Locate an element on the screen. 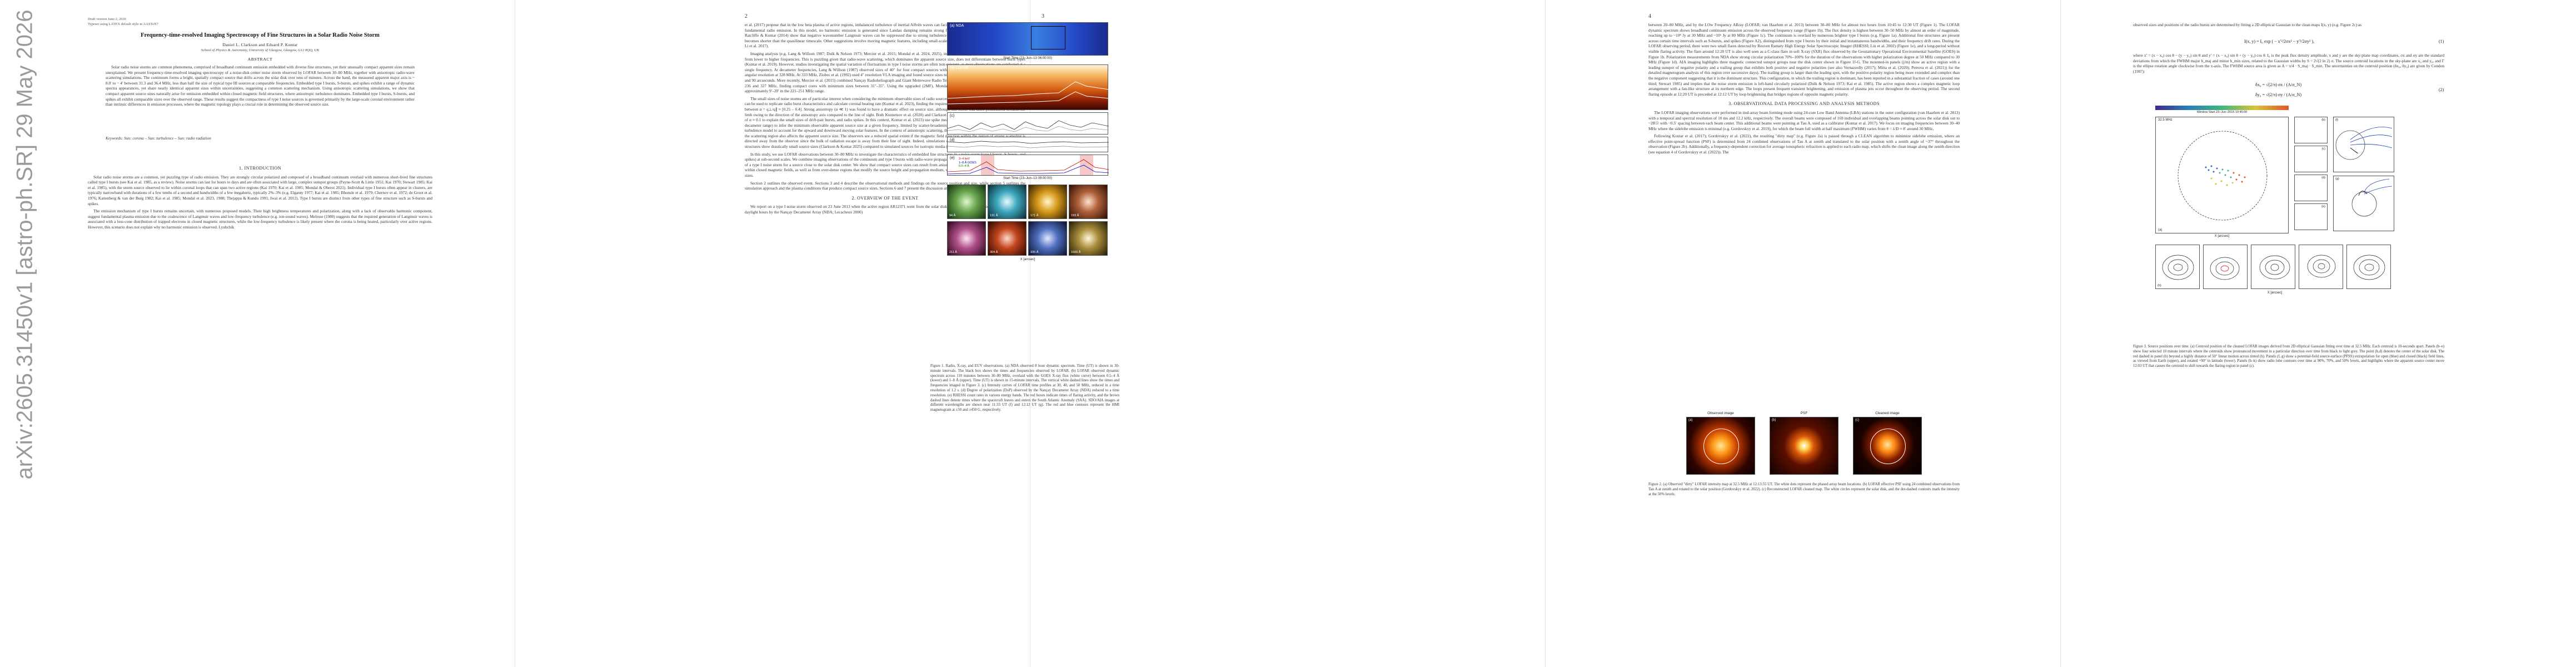 Image resolution: width=2576 pixels, height=667 pixels. centroid-subpanel-c: (c) is located at coordinates (2311, 159).